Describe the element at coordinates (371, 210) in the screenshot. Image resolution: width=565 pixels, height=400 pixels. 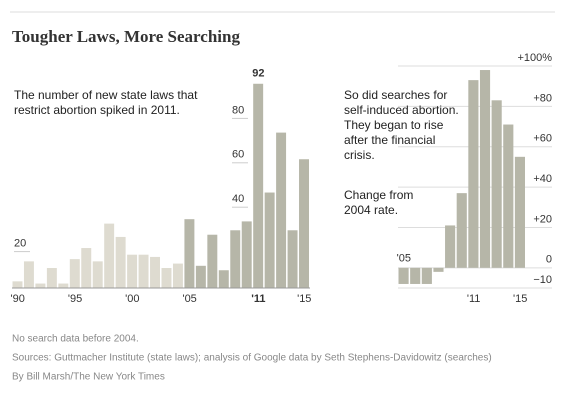
I see `annotation: 2004 rate.` at that location.